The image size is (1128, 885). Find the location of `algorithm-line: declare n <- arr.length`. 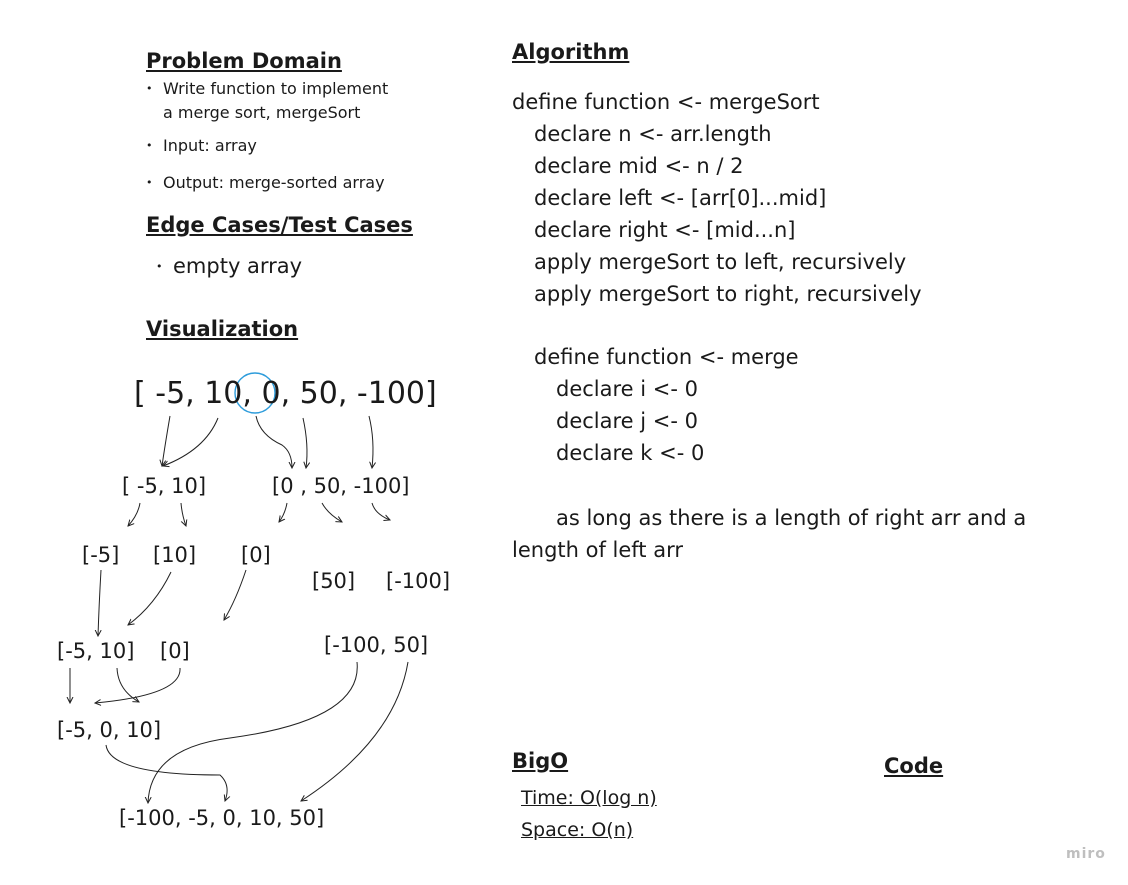

algorithm-line: declare n <- arr.length is located at coordinates (653, 134).